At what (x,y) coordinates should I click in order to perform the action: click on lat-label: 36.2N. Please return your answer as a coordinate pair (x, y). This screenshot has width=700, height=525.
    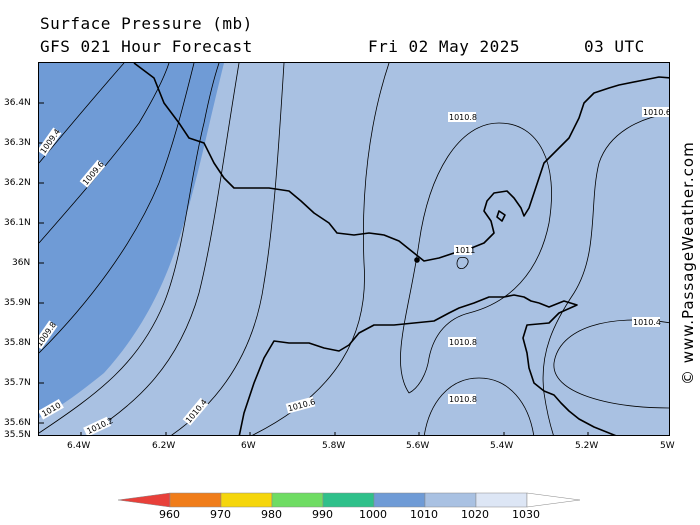
    Looking at the image, I should click on (17, 183).